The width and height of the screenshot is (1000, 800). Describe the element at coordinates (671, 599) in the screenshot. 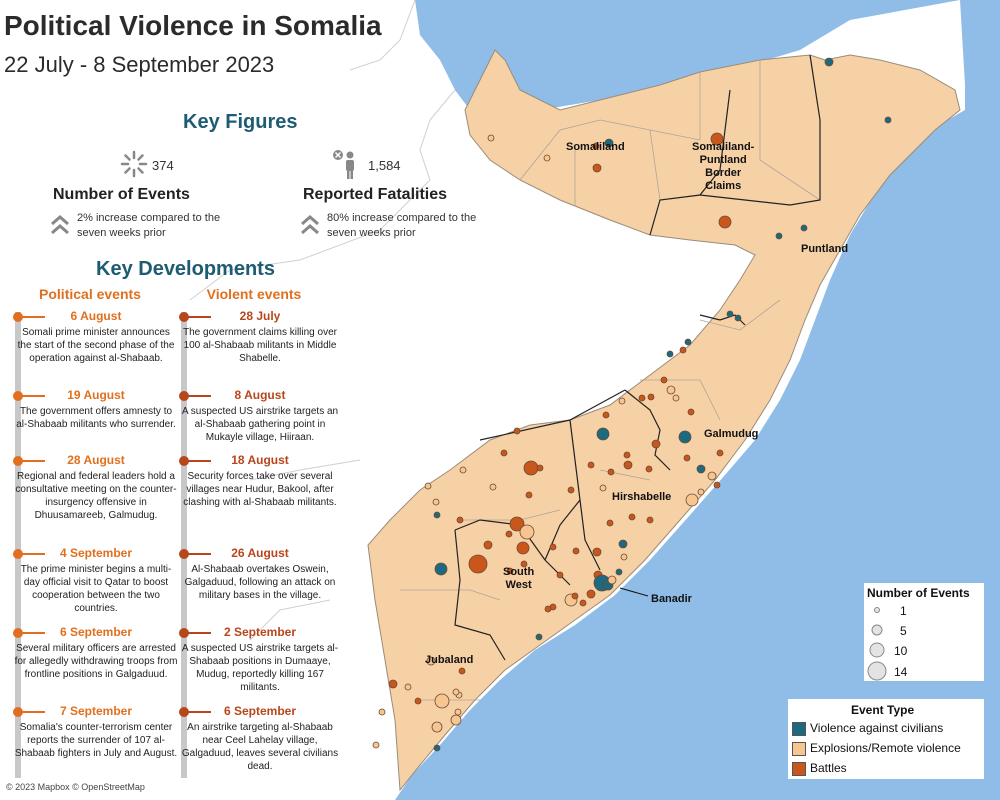

I see `region-label-banadir: Banadir` at that location.